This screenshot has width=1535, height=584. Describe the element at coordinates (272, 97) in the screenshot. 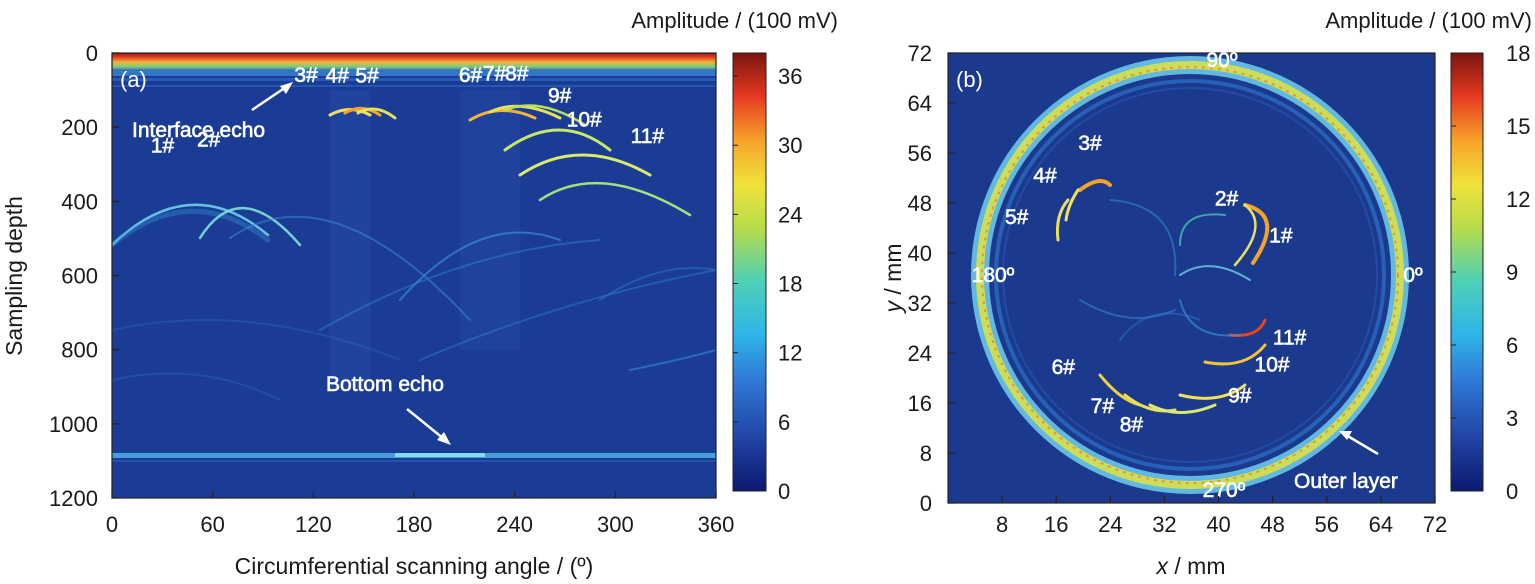

I see `interface-echo-arrow` at that location.